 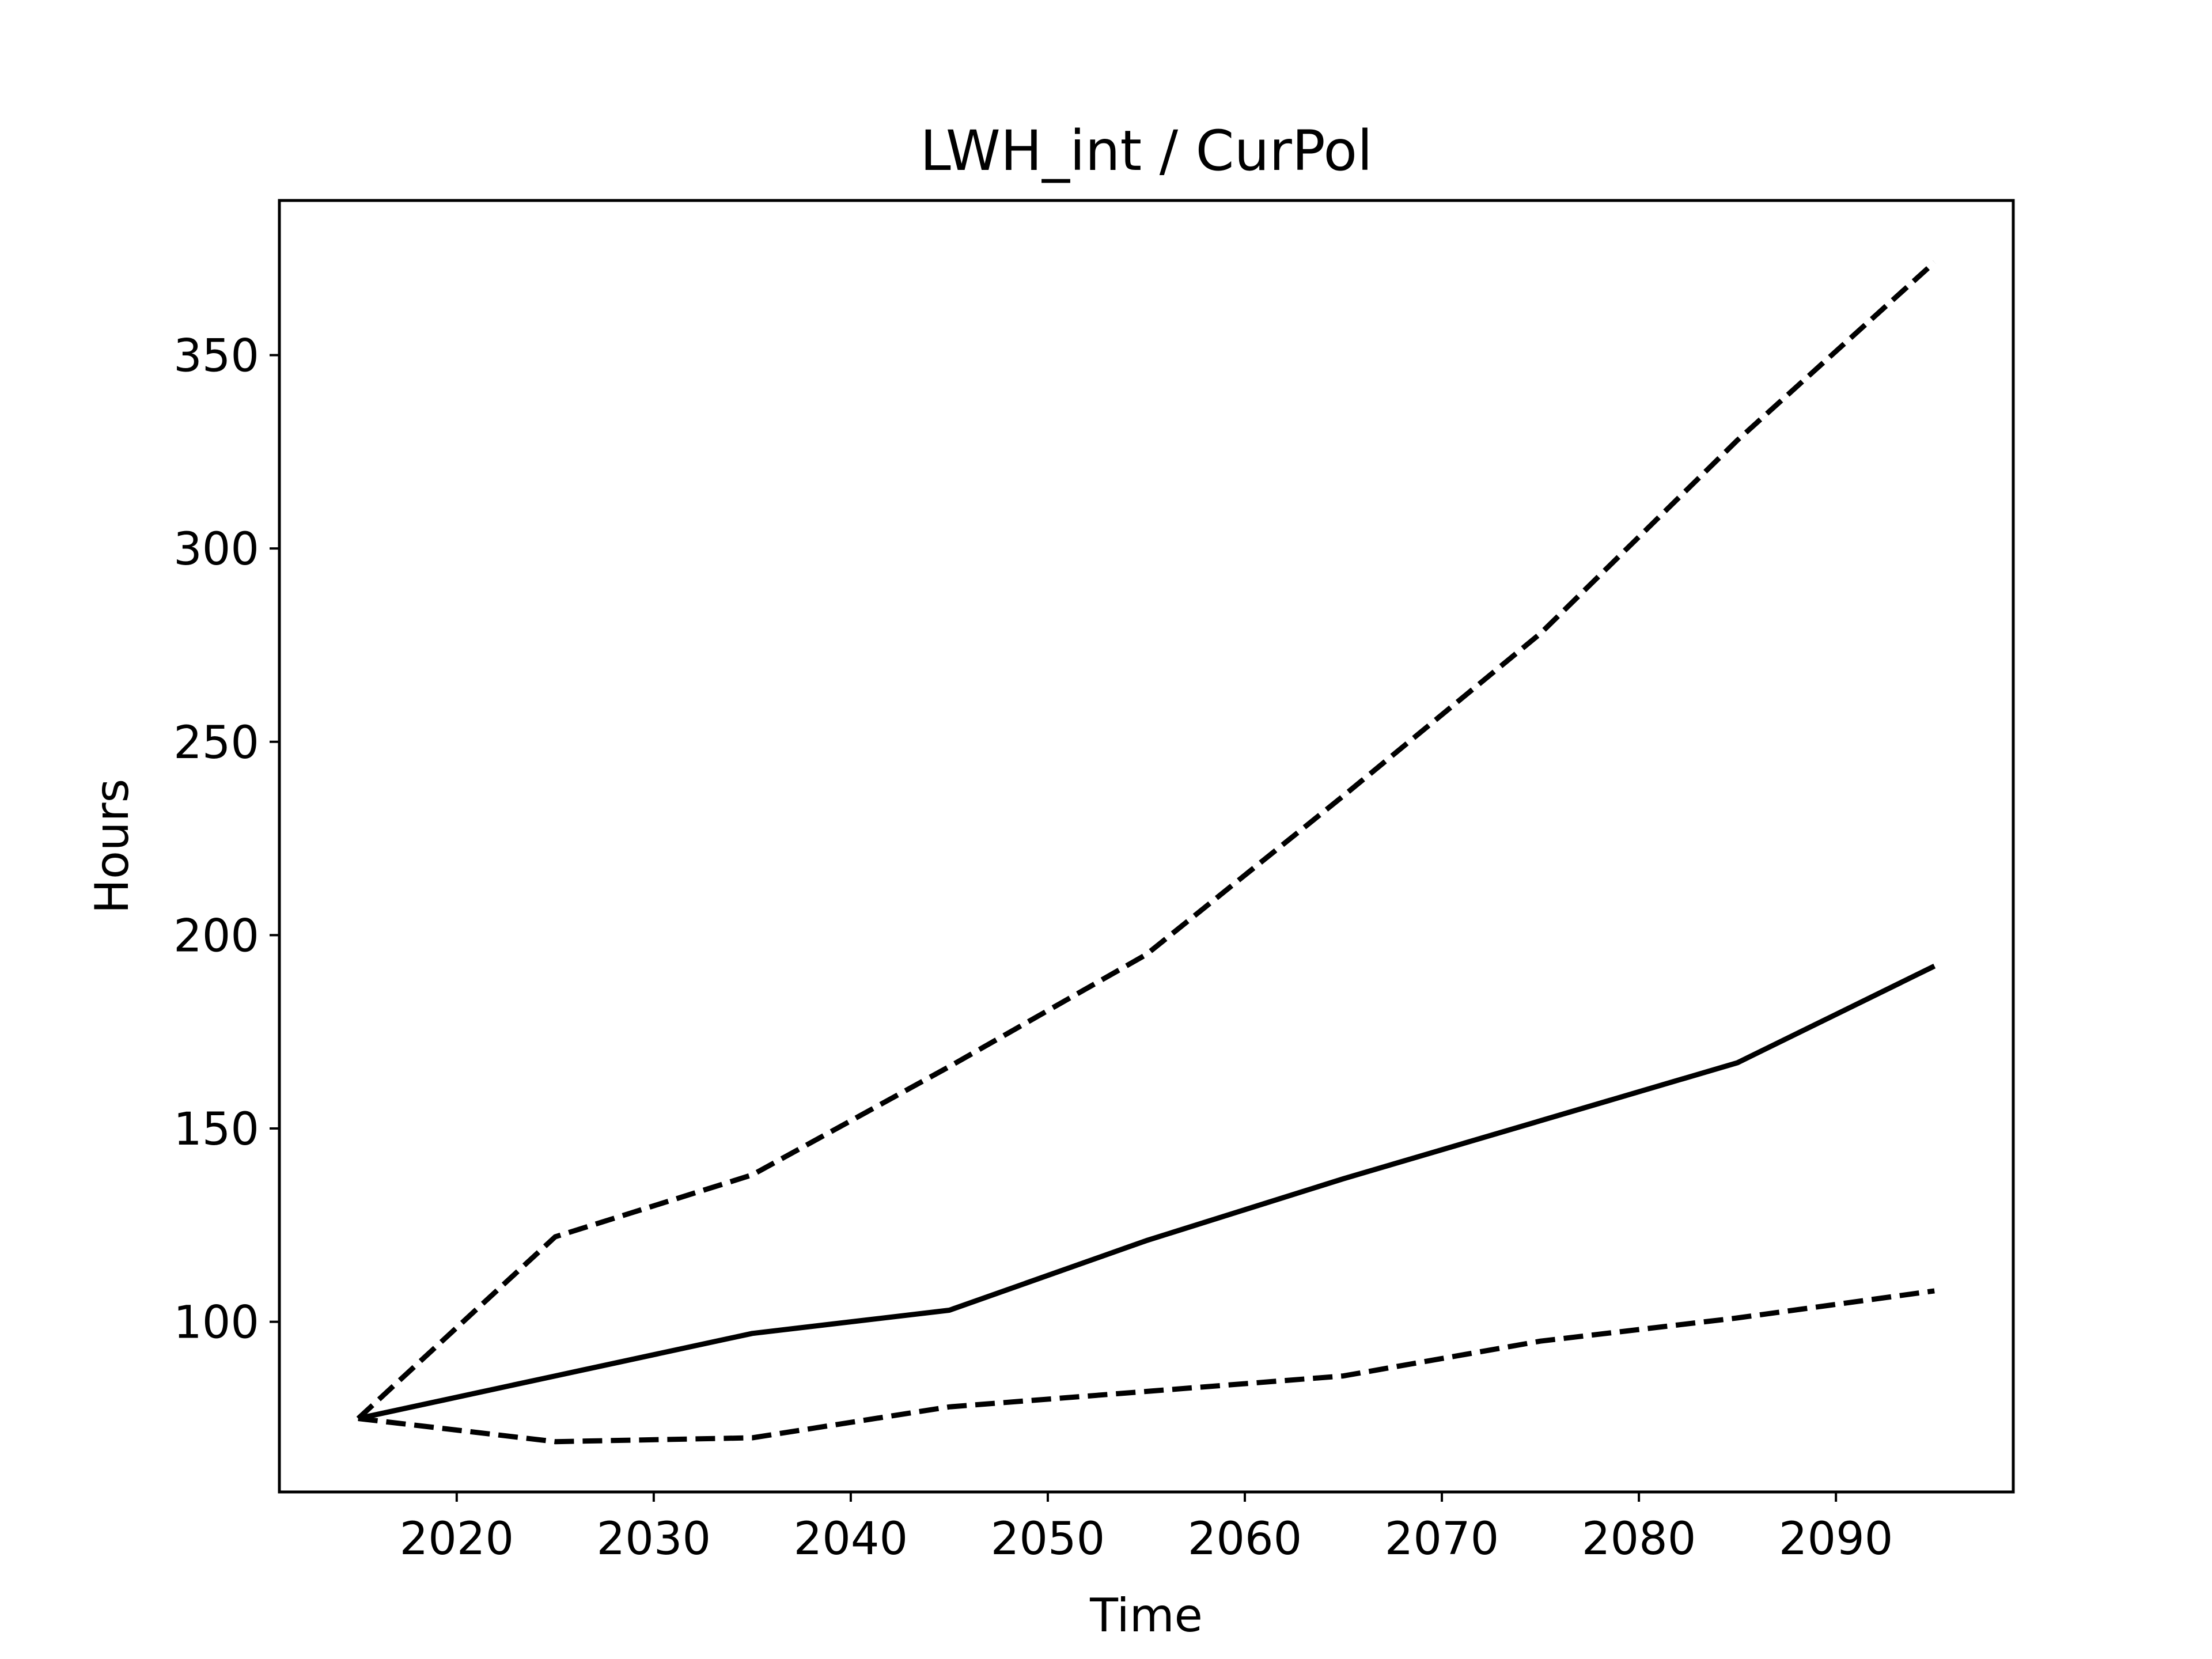 What do you see at coordinates (216, 743) in the screenshot?
I see `y-tick-label: 250` at bounding box center [216, 743].